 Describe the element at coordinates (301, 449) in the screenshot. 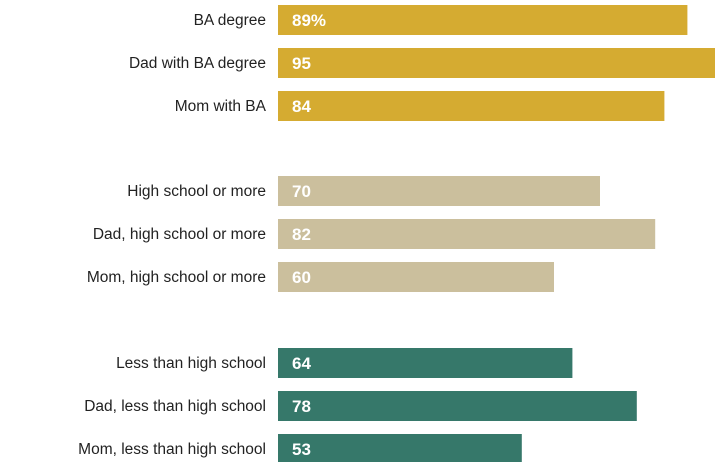

I see `value-label: 53` at that location.